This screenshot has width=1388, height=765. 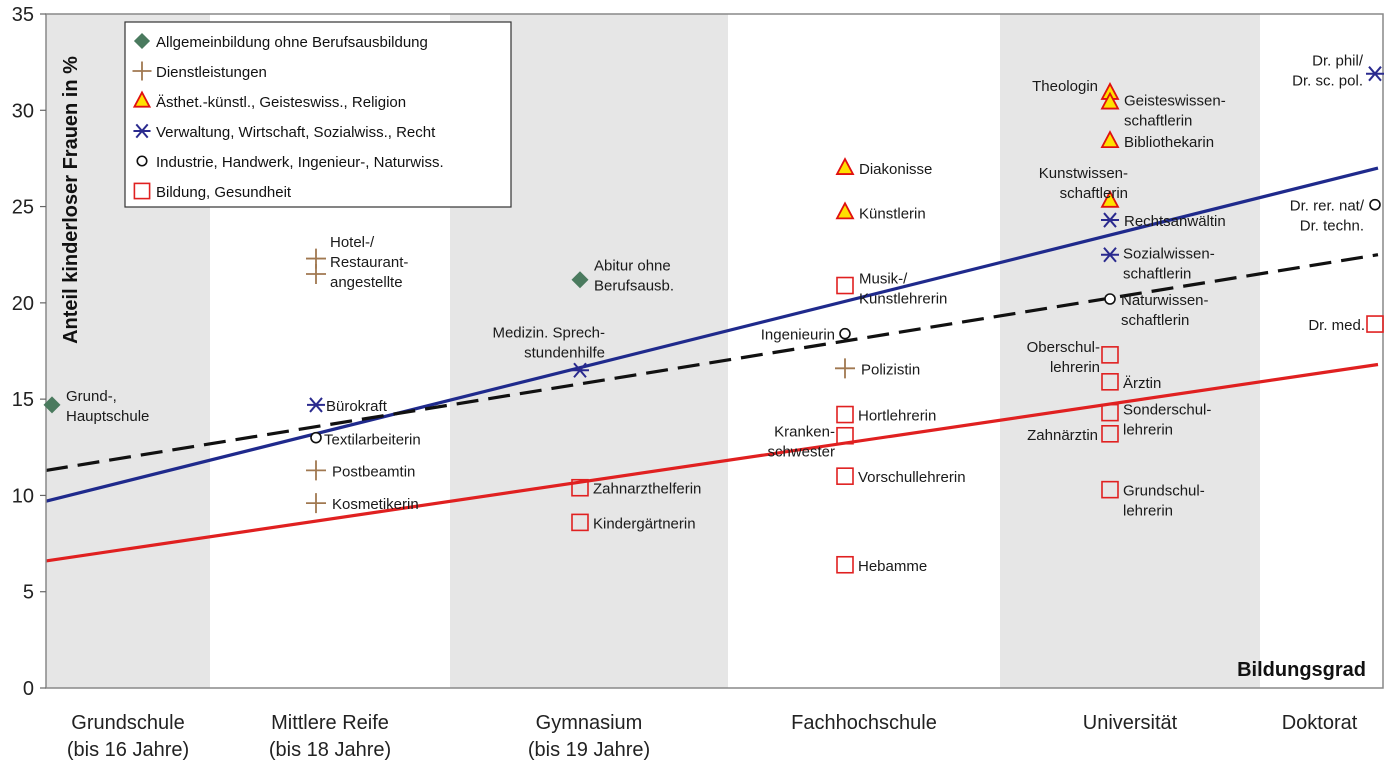 I want to click on y-tick-label: 5, so click(x=28, y=593).